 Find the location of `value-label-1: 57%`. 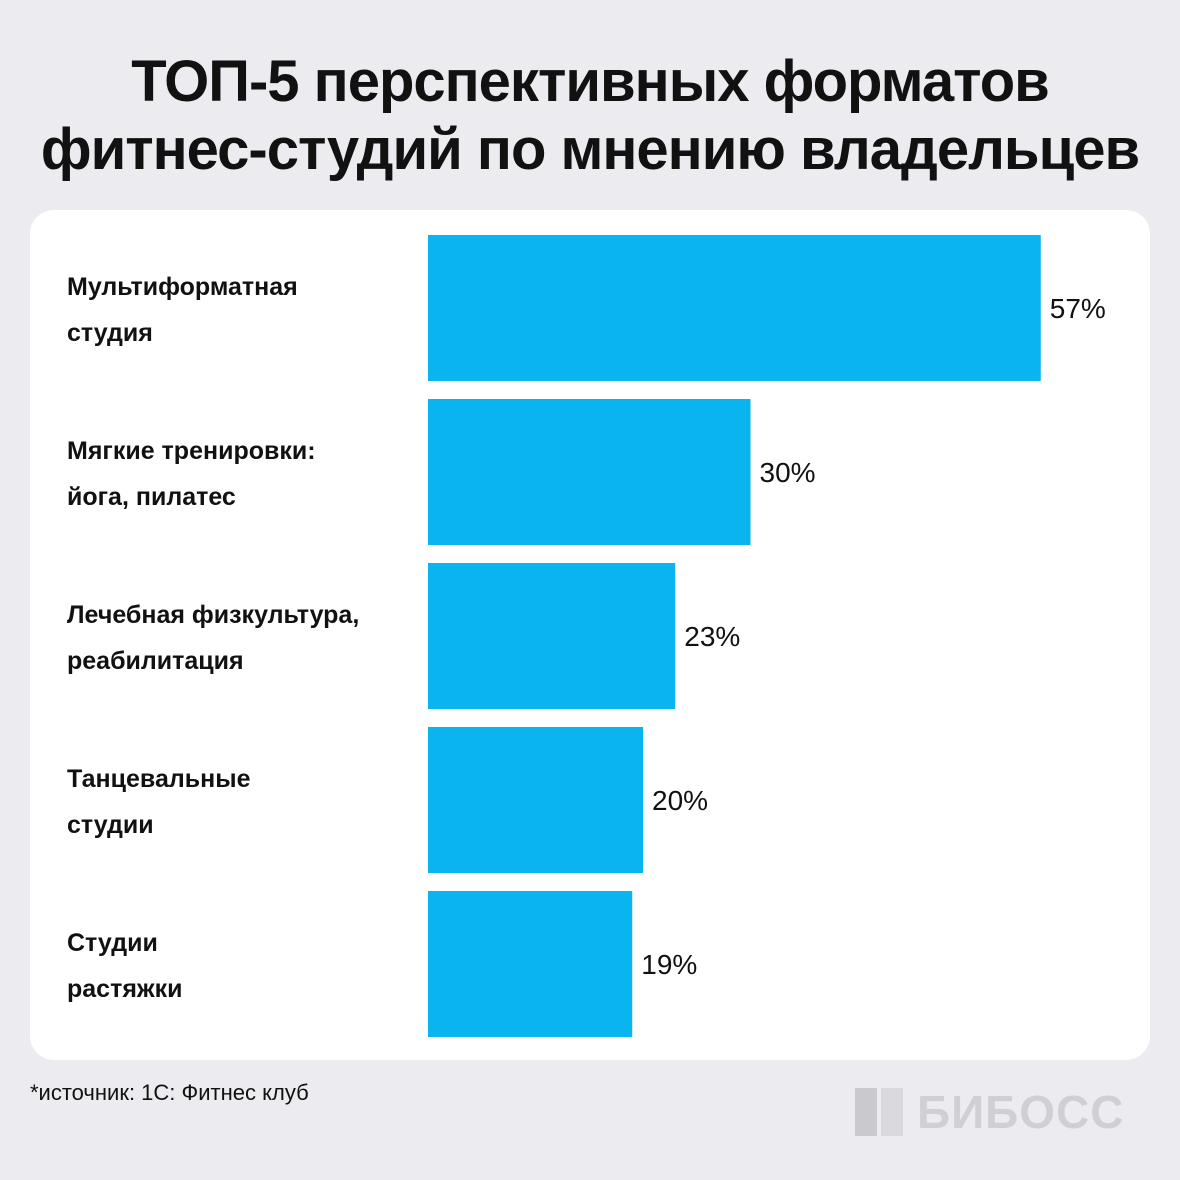

value-label-1: 57% is located at coordinates (1078, 308).